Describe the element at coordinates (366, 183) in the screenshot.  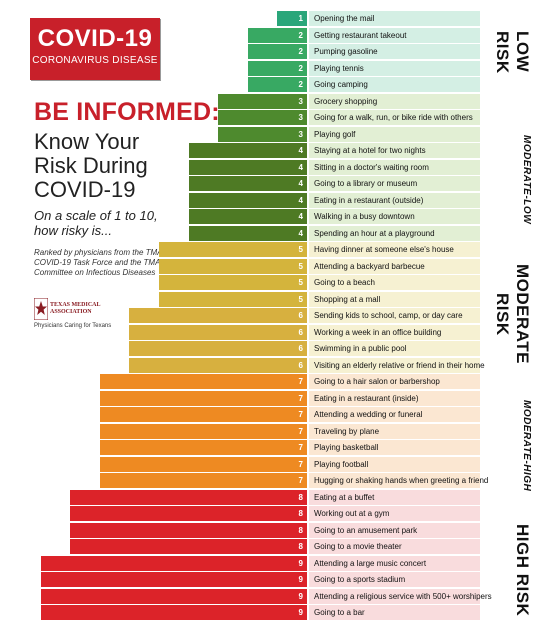
I see `activity-label: Going to a library or museum` at that location.